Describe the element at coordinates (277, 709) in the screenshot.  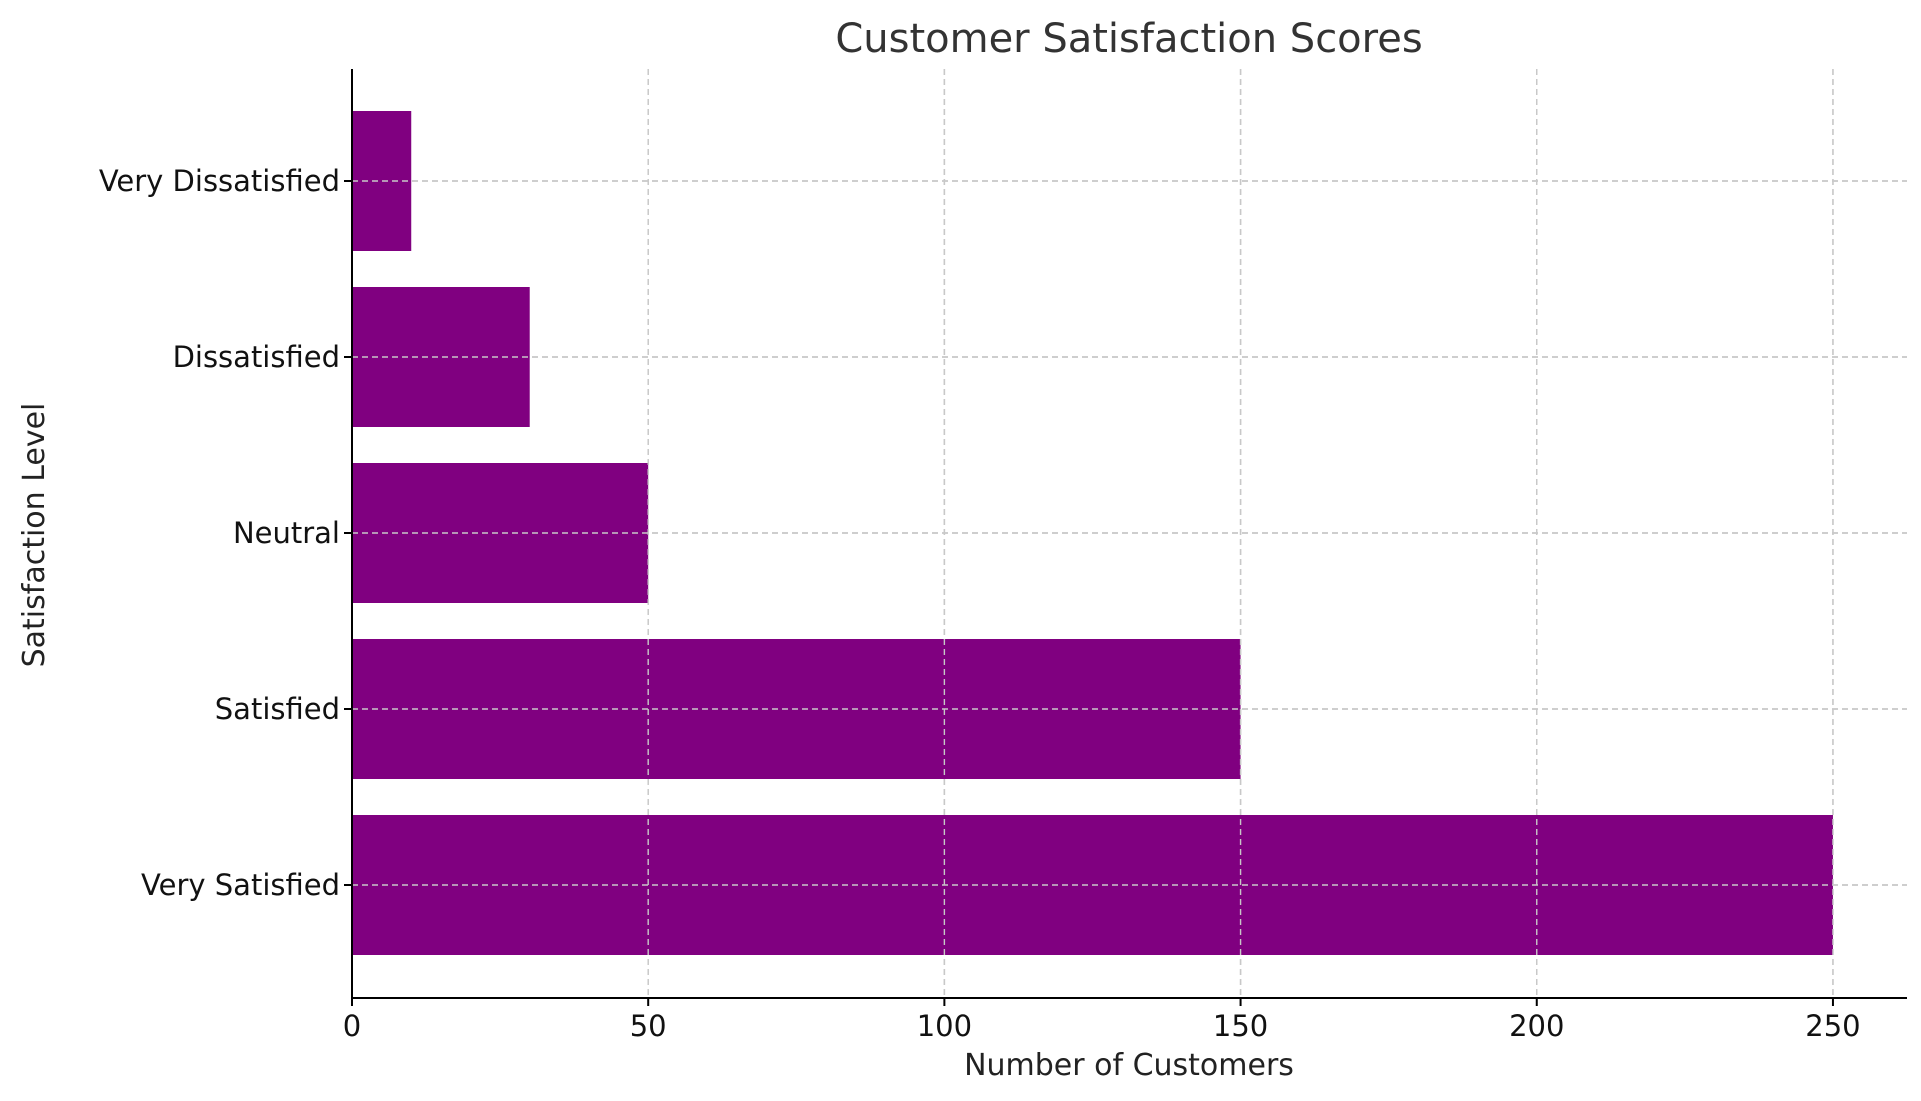
I see `y-tick-label: Satisfied` at that location.